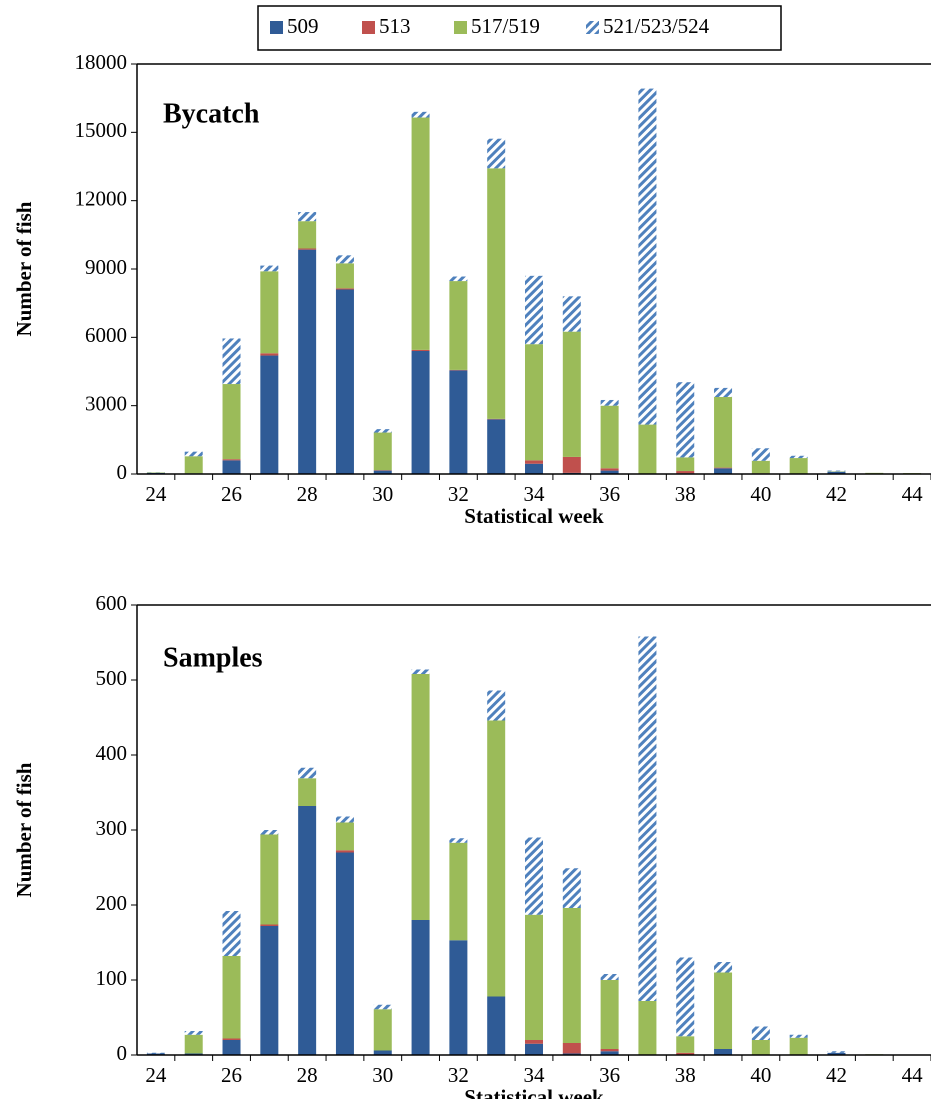  Describe the element at coordinates (122, 472) in the screenshot. I see `y-tick-label: 0` at that location.